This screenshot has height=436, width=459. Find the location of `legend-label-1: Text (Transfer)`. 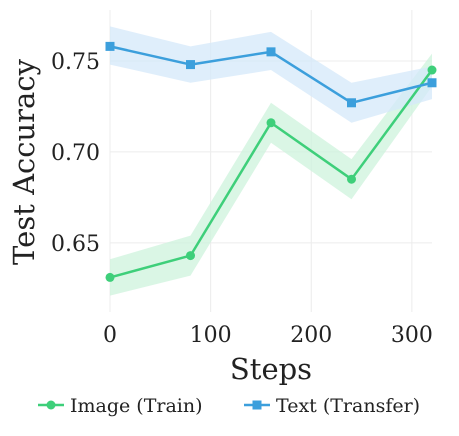

legend-label-1: Text (Transfer) is located at coordinates (348, 406).